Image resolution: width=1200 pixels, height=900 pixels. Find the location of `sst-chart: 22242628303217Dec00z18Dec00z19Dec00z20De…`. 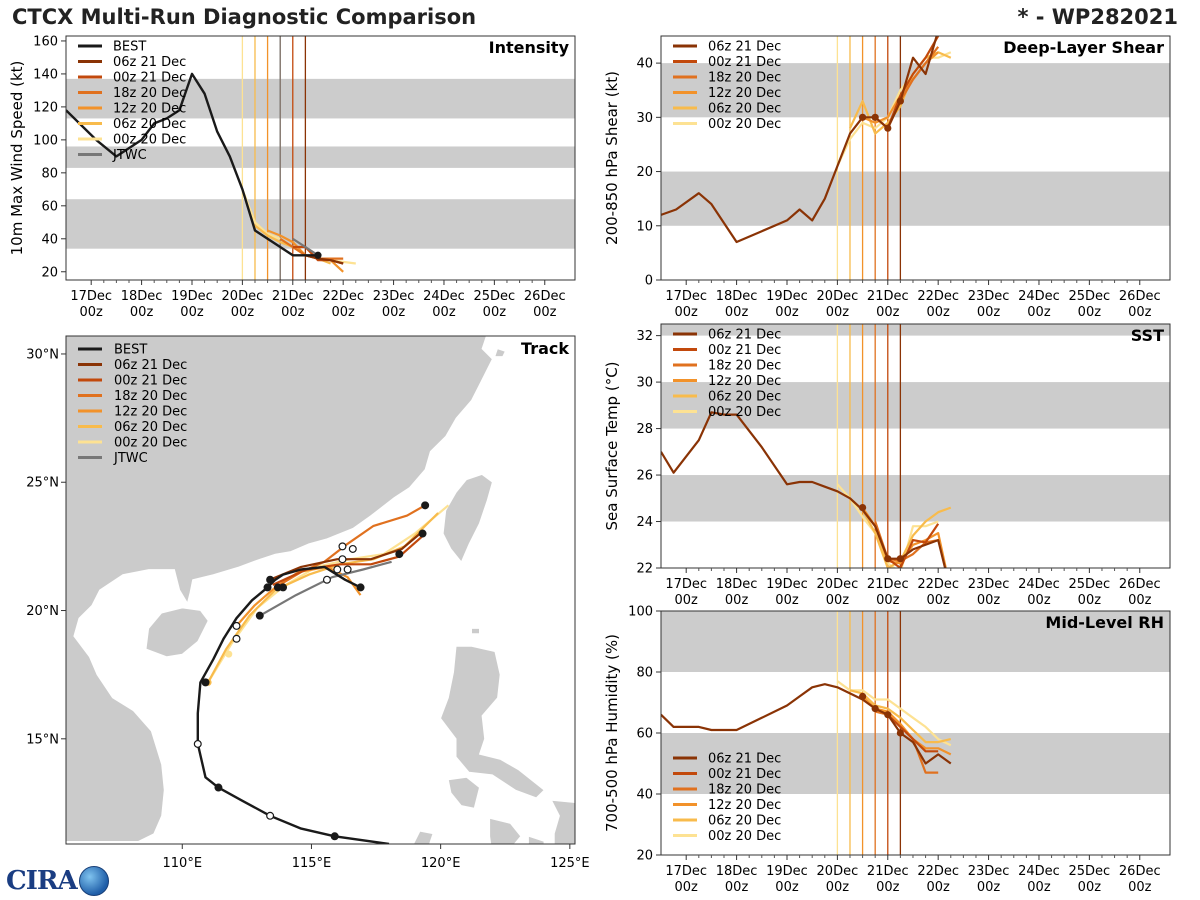

sst-chart: 22242628303217Dec00z18Dec00z19Dec00z20De… is located at coordinates (887, 465).